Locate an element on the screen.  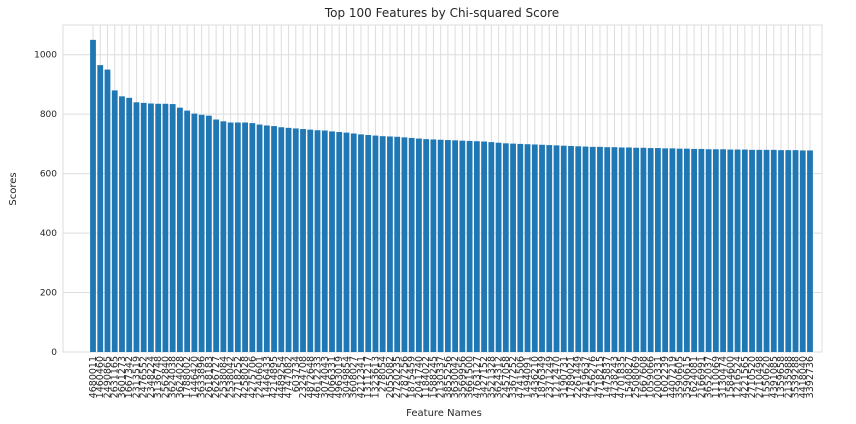
x-tick-label: 2626727 is located at coordinates (216, 377).